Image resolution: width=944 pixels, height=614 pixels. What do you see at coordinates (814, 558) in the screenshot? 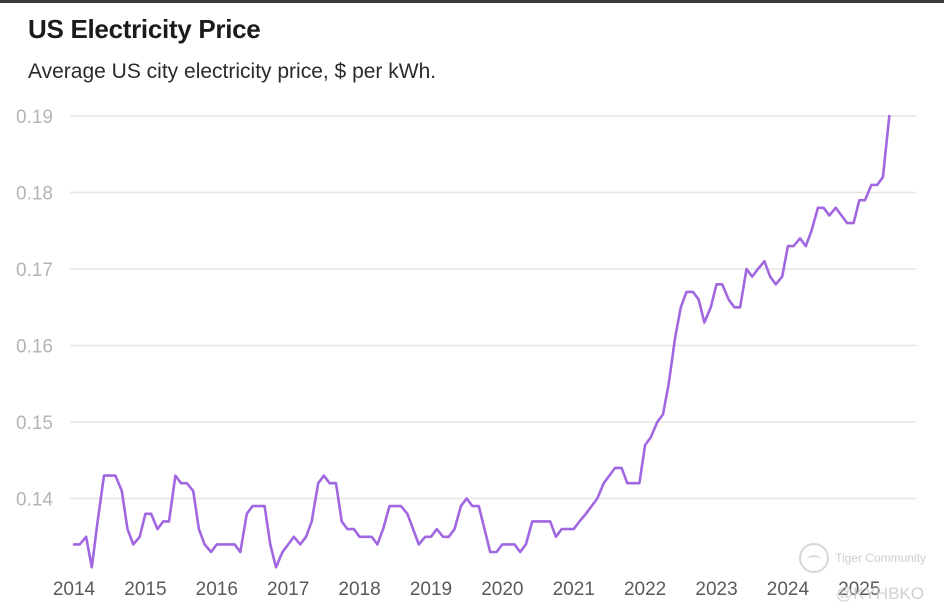
I see `tiger-community-logo-icon` at bounding box center [814, 558].